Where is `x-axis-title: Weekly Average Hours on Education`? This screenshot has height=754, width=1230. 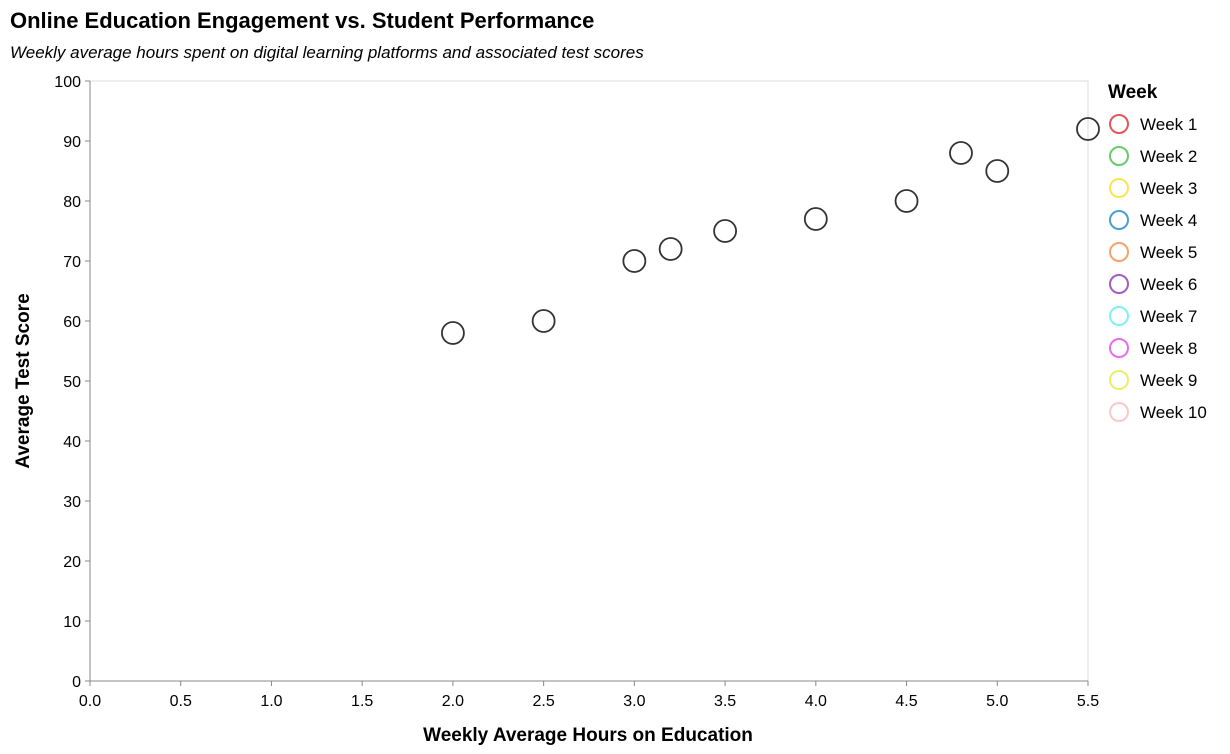 x-axis-title: Weekly Average Hours on Education is located at coordinates (588, 735).